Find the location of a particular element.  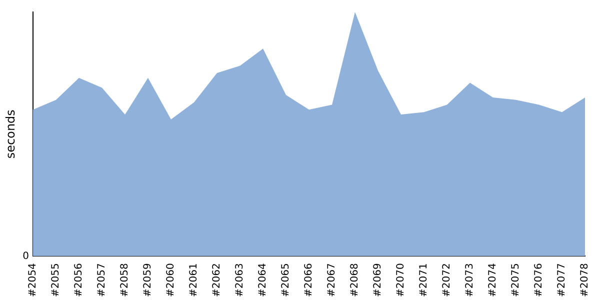

x-tick-label: #2062 is located at coordinates (217, 280).